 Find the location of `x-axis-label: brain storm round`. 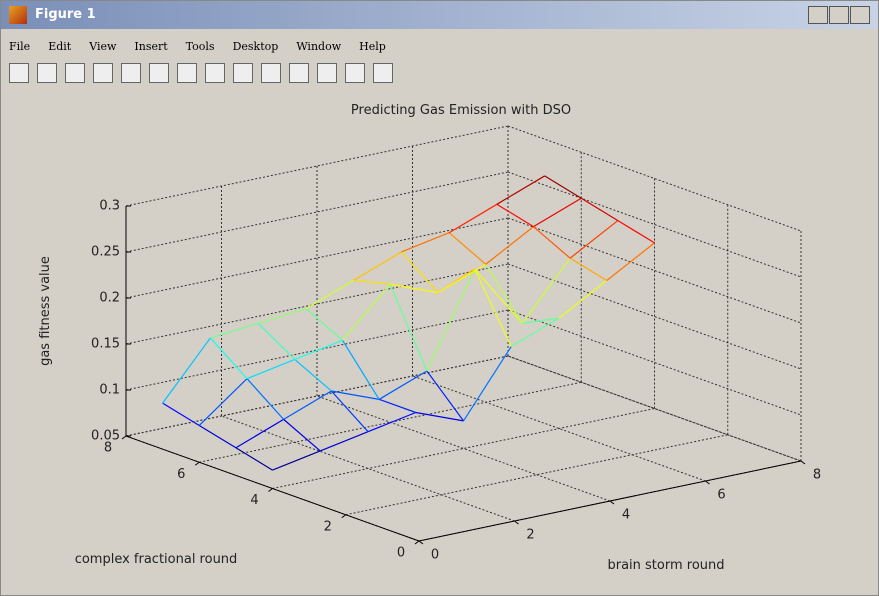

x-axis-label: brain storm round is located at coordinates (665, 565).